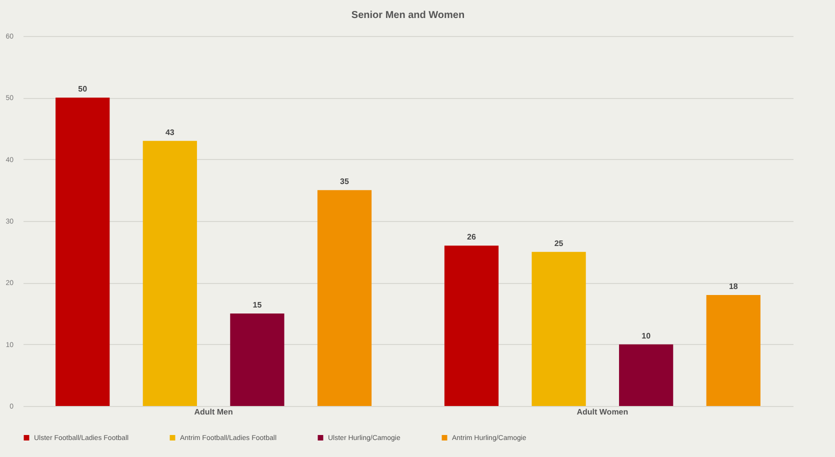 The image size is (835, 457). Describe the element at coordinates (170, 132) in the screenshot. I see `data-label: 43` at that location.